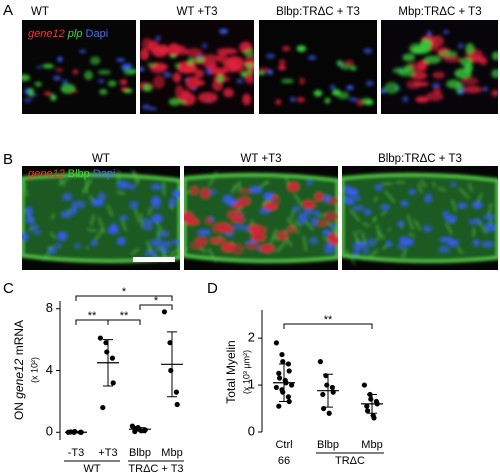 The height and width of the screenshot is (472, 500). What do you see at coordinates (19, 339) in the screenshot?
I see `y-axis-label-part: mRNA` at bounding box center [19, 339].